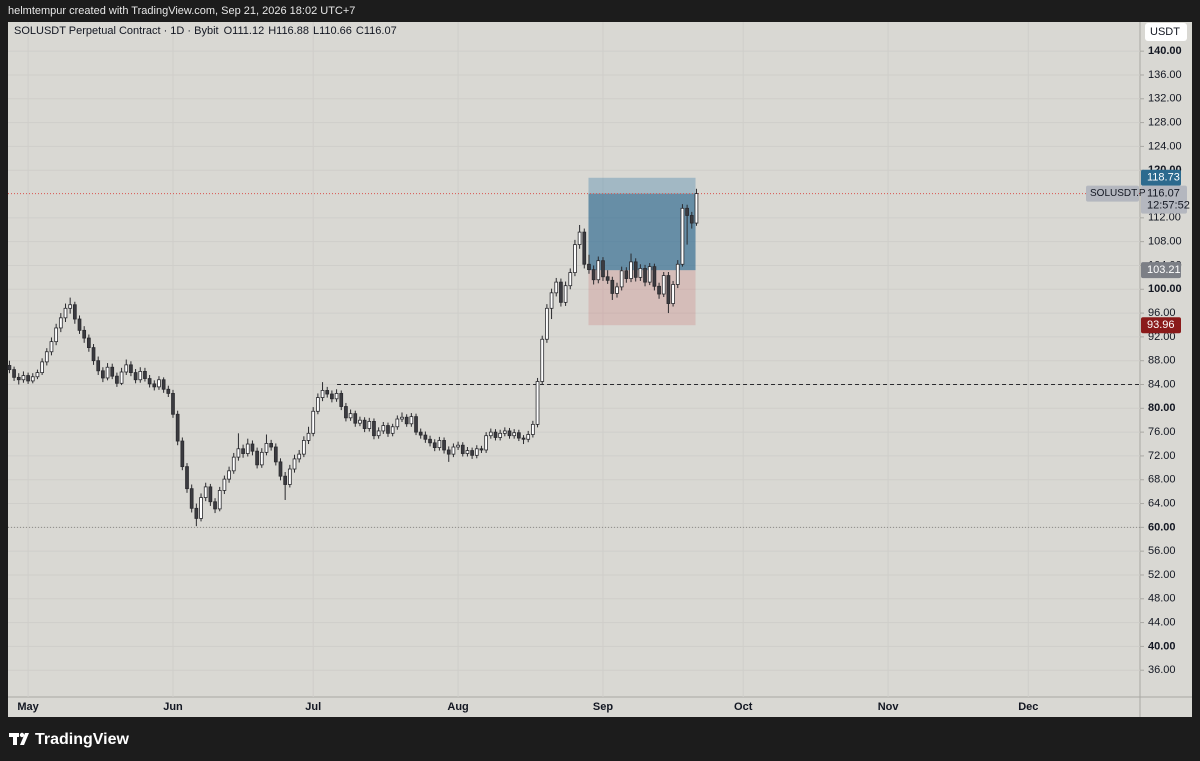 The image size is (1200, 761). Describe the element at coordinates (116, 31) in the screenshot. I see `symbol-title: SOLUSDT Perpetual Contract · 1D · Bybit` at that location.